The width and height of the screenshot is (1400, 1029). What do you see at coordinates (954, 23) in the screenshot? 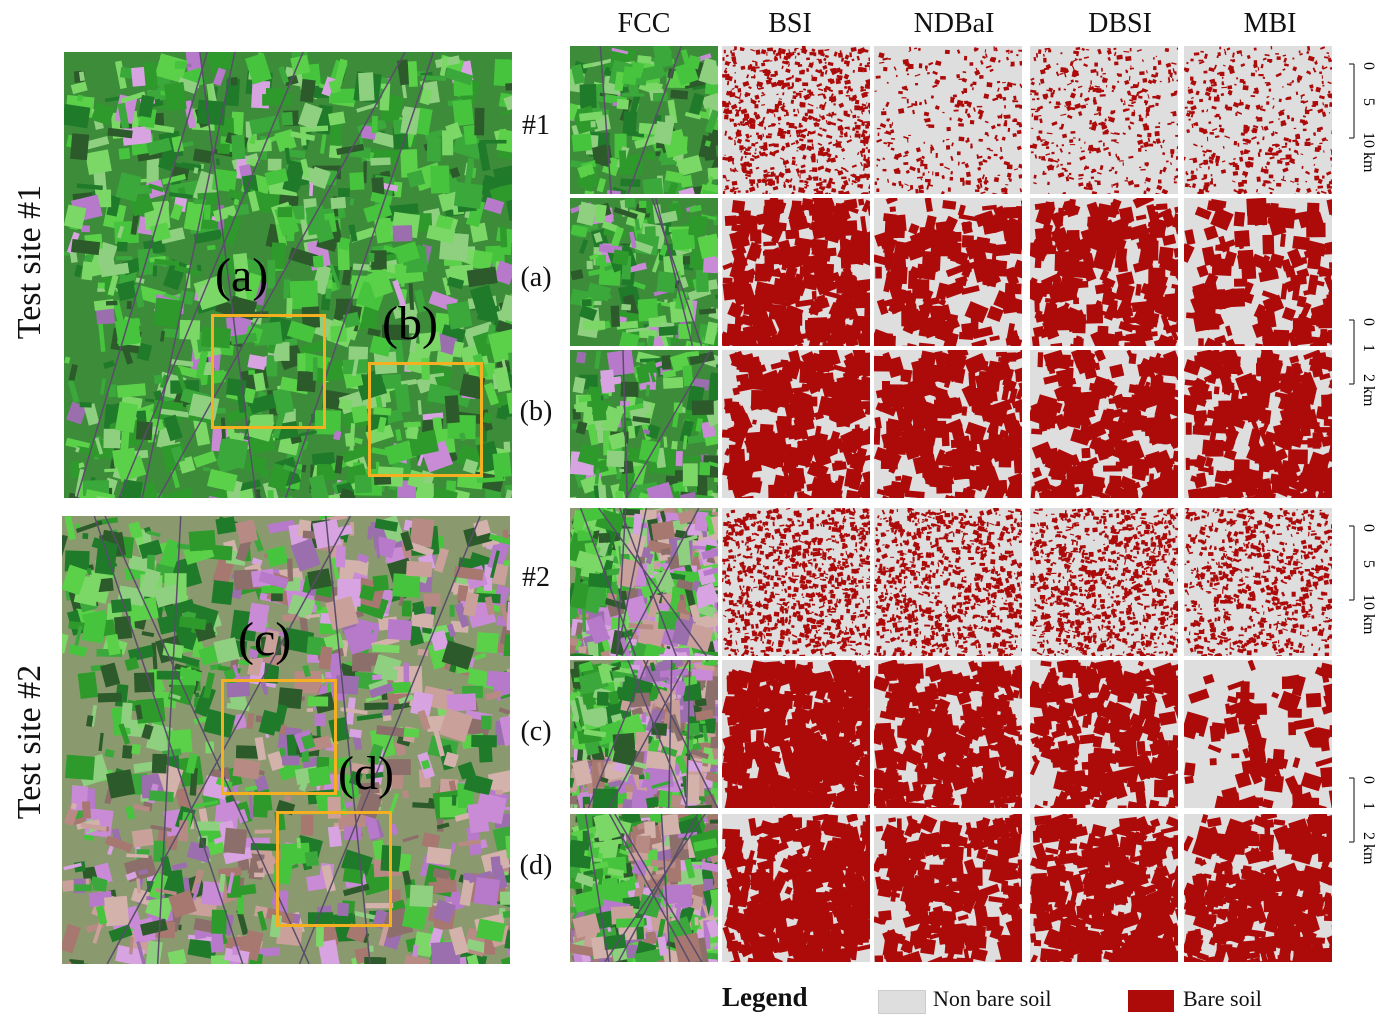
I see `column-header-ndbai: NDBaI` at bounding box center [954, 23].